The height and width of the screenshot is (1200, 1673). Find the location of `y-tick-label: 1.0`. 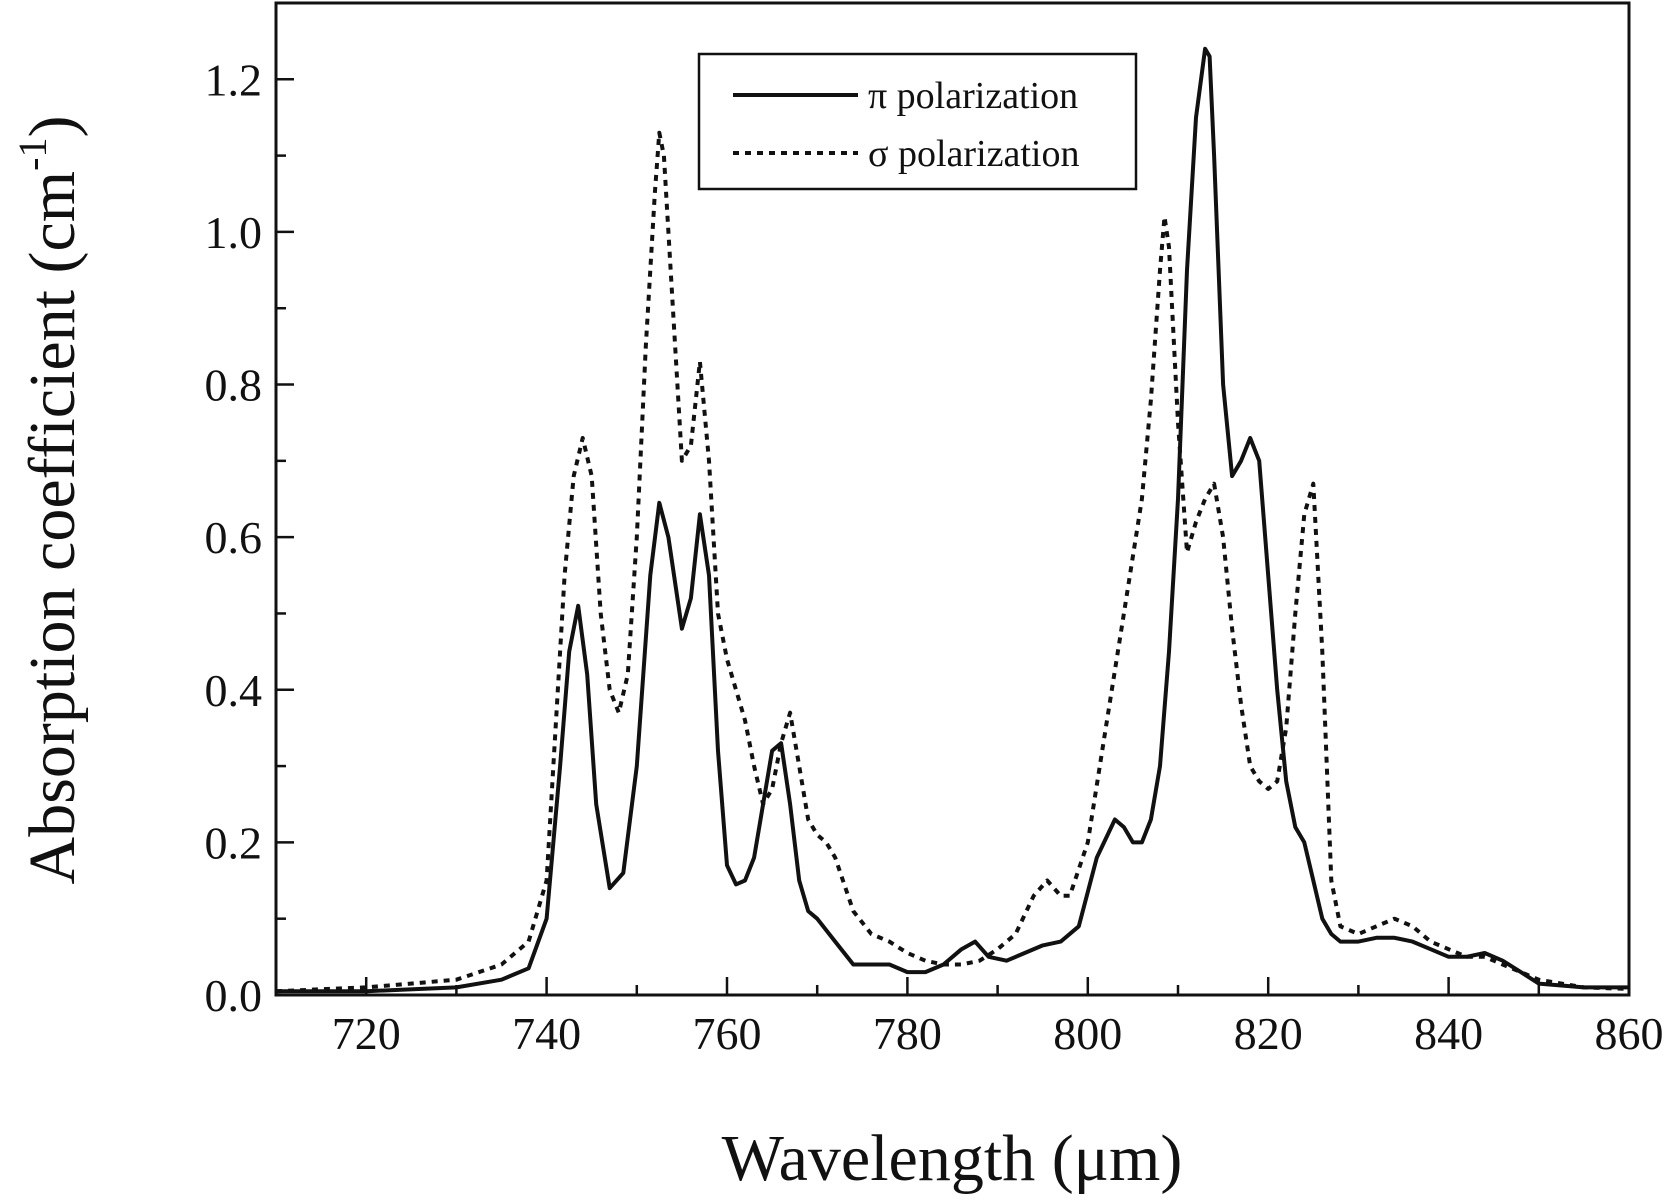

y-tick-label: 1.0 is located at coordinates (234, 232).